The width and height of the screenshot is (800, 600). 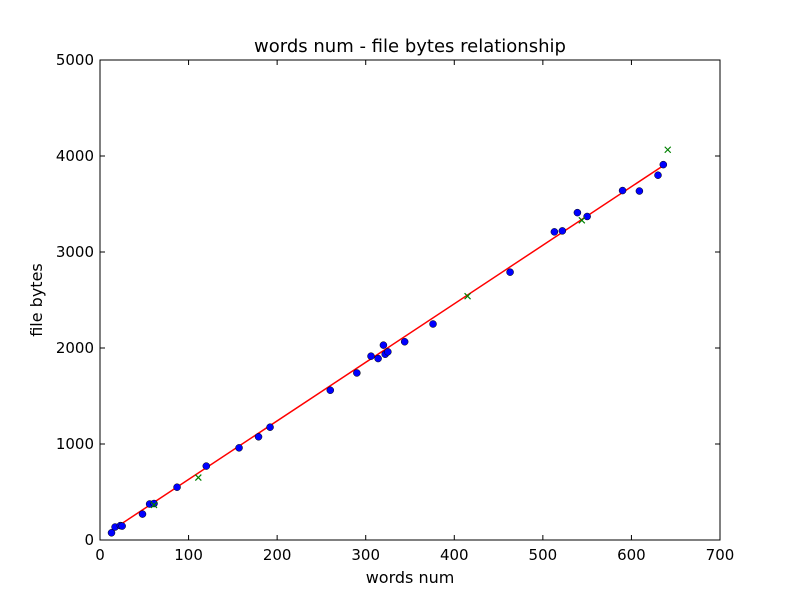 What do you see at coordinates (543, 555) in the screenshot?
I see `x-tick-label: 500` at bounding box center [543, 555].